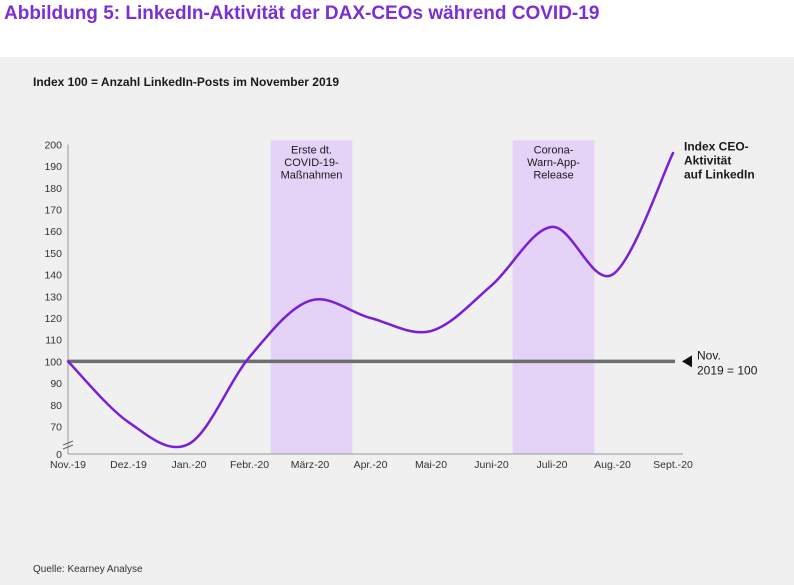 This screenshot has height=585, width=794. What do you see at coordinates (53, 145) in the screenshot?
I see `y-tick-label: 200` at bounding box center [53, 145].